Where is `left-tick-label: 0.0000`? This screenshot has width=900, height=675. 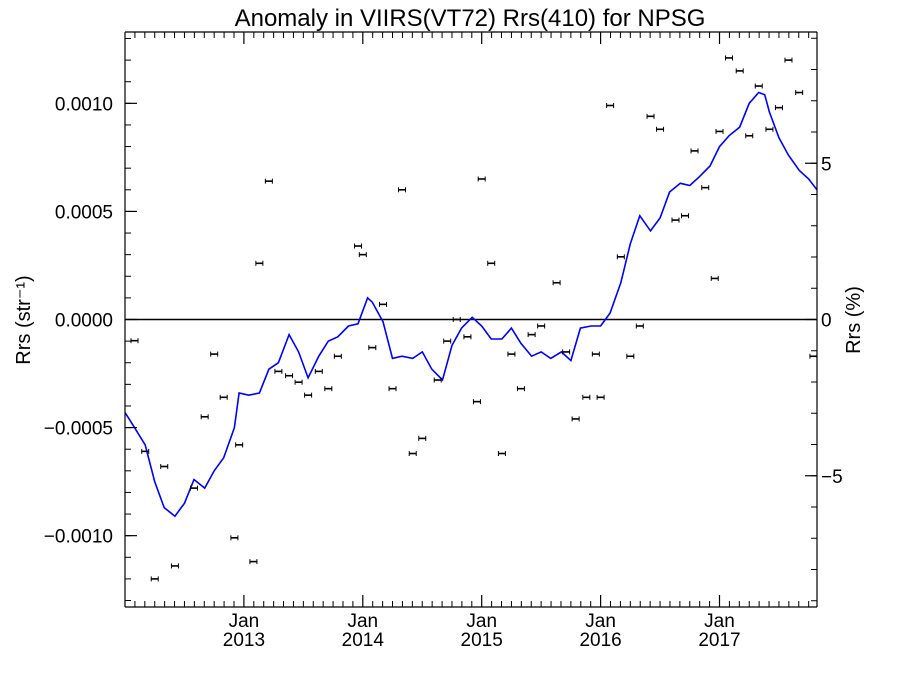 left-tick-label: 0.0000 is located at coordinates (84, 321).